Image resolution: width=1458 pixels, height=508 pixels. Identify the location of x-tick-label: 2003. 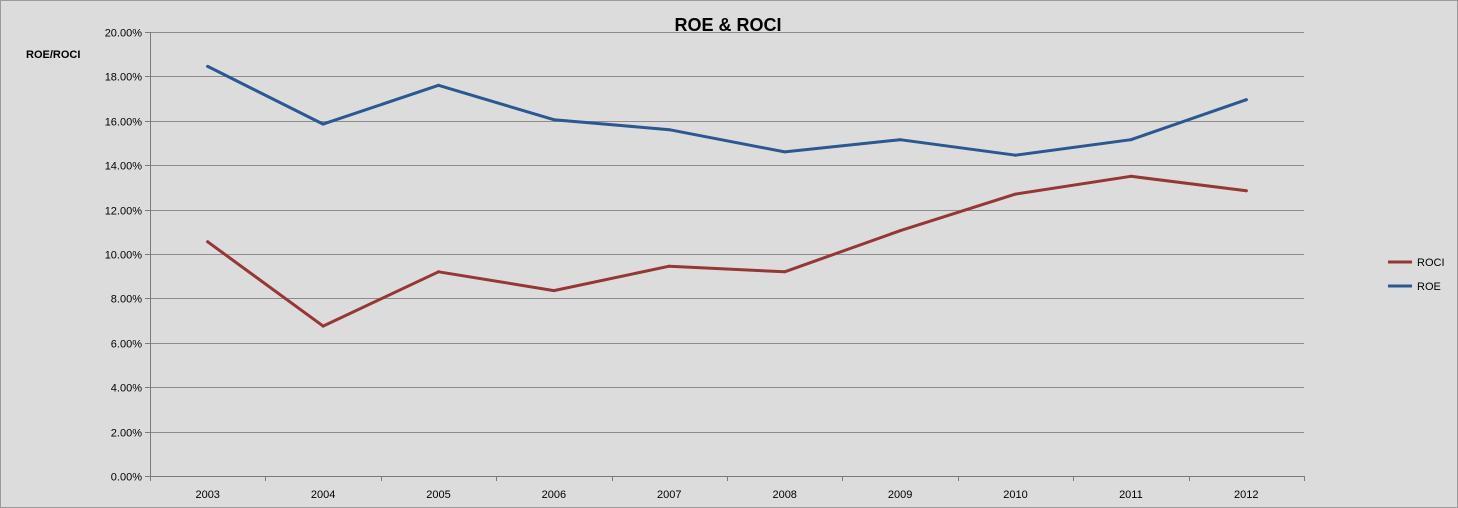
(207, 495).